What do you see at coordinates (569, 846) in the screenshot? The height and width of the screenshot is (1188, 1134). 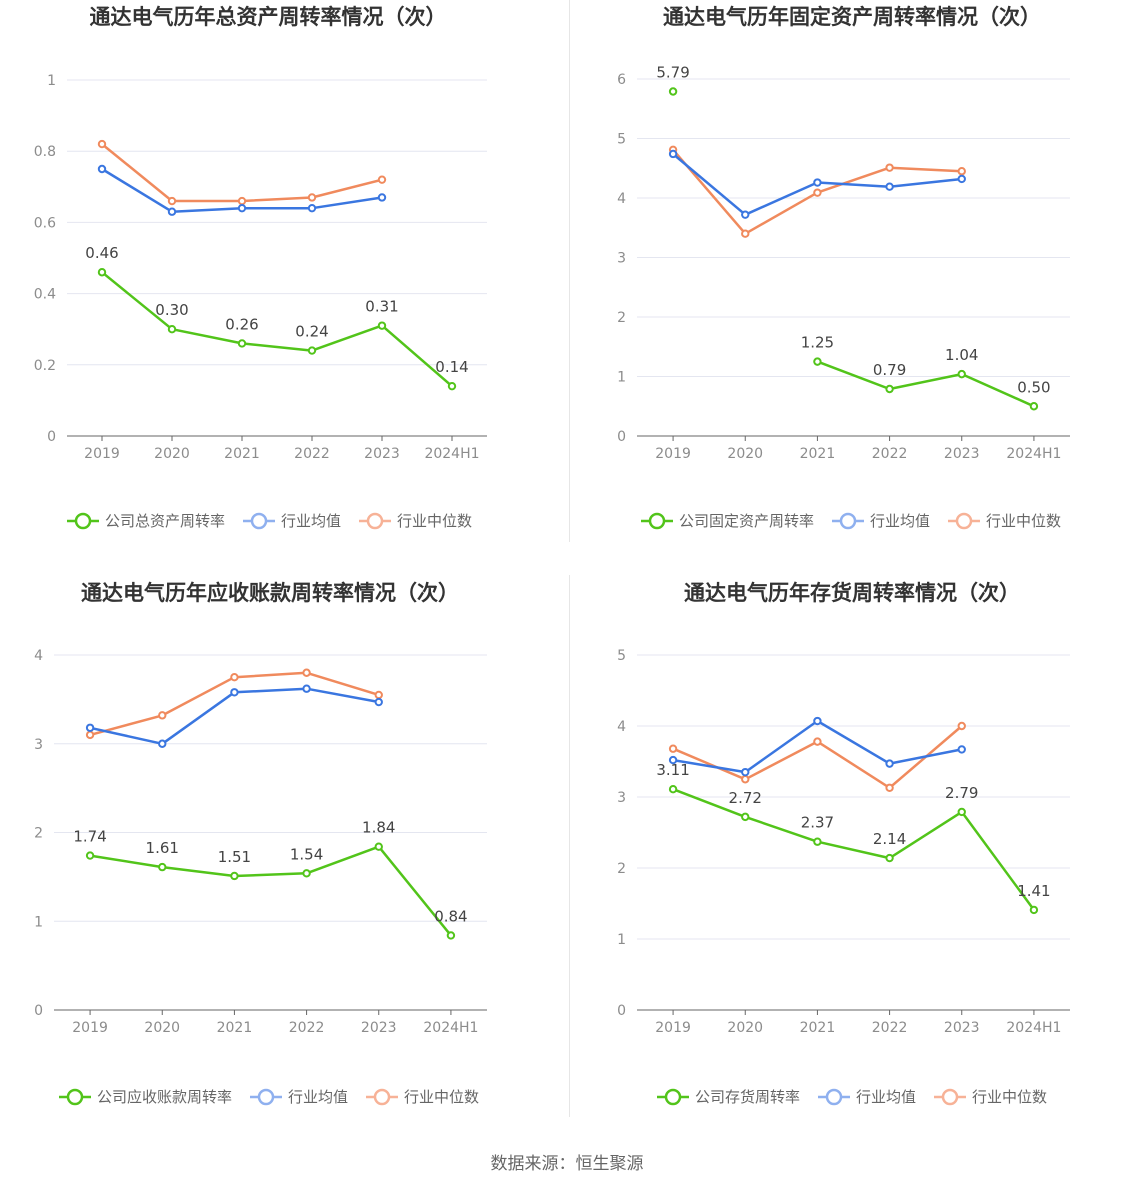 I see `panel-divider-bottom` at bounding box center [569, 846].